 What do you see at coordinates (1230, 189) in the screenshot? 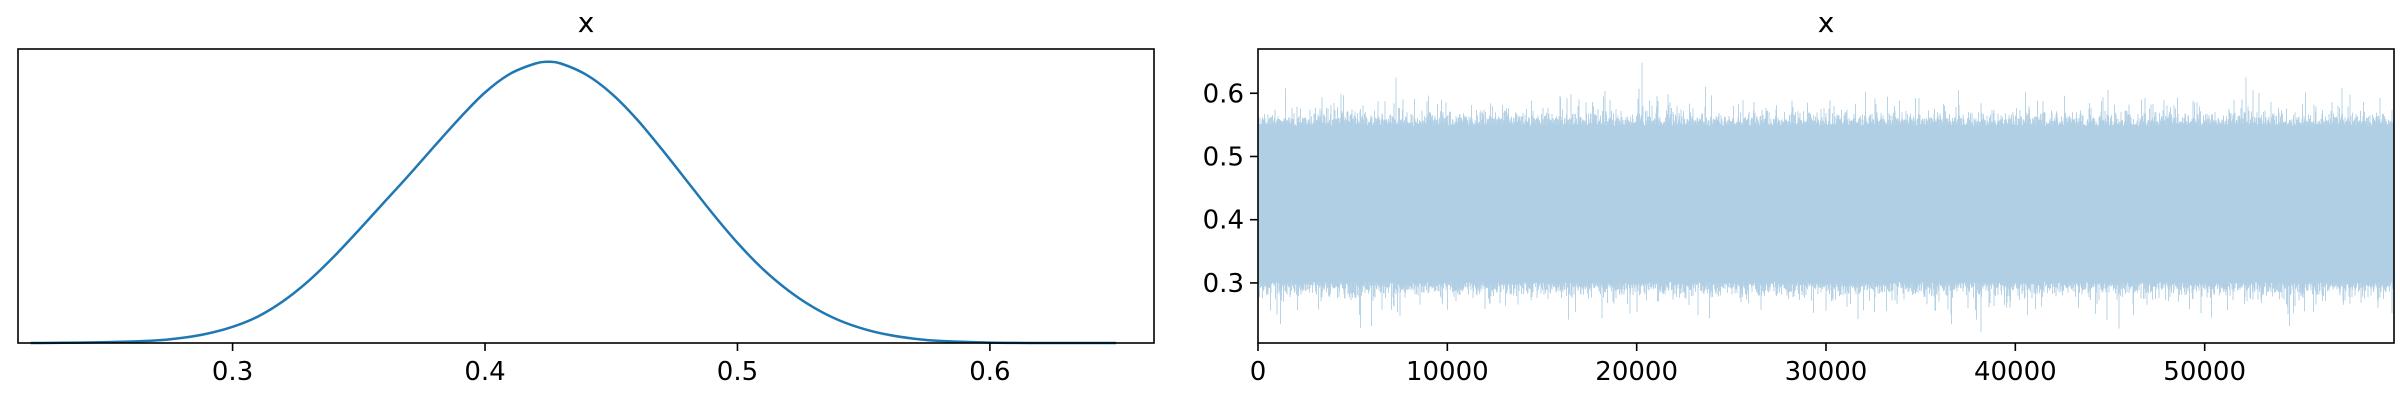
I see `trace-y-ticks: 0.3 0.4 0.5 0.6` at bounding box center [1230, 189].